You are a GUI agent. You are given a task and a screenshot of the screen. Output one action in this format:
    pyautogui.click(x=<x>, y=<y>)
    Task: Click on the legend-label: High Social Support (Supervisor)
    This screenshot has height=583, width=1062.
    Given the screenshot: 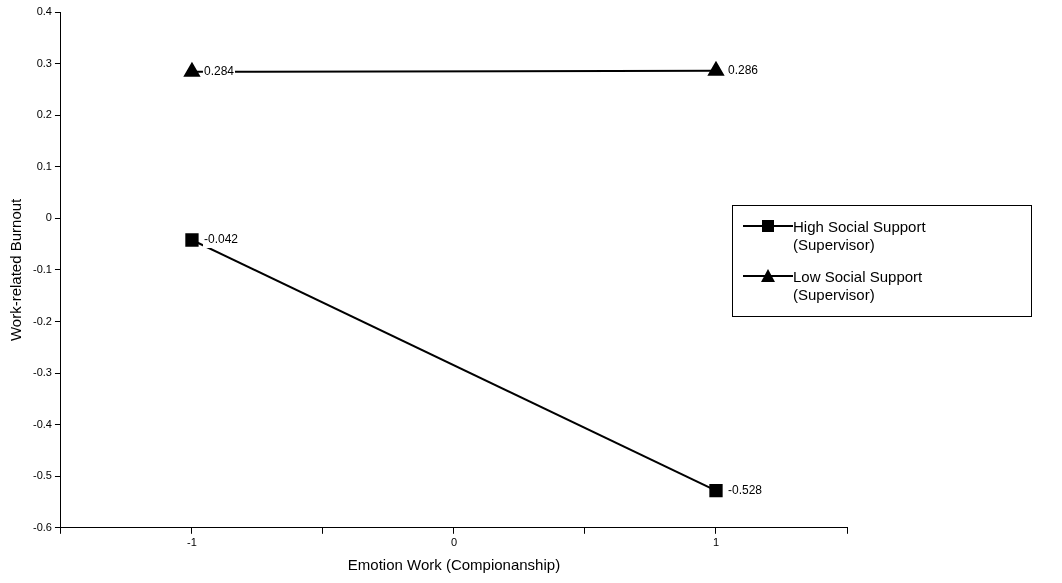 What is the action you would take?
    pyautogui.click(x=860, y=236)
    